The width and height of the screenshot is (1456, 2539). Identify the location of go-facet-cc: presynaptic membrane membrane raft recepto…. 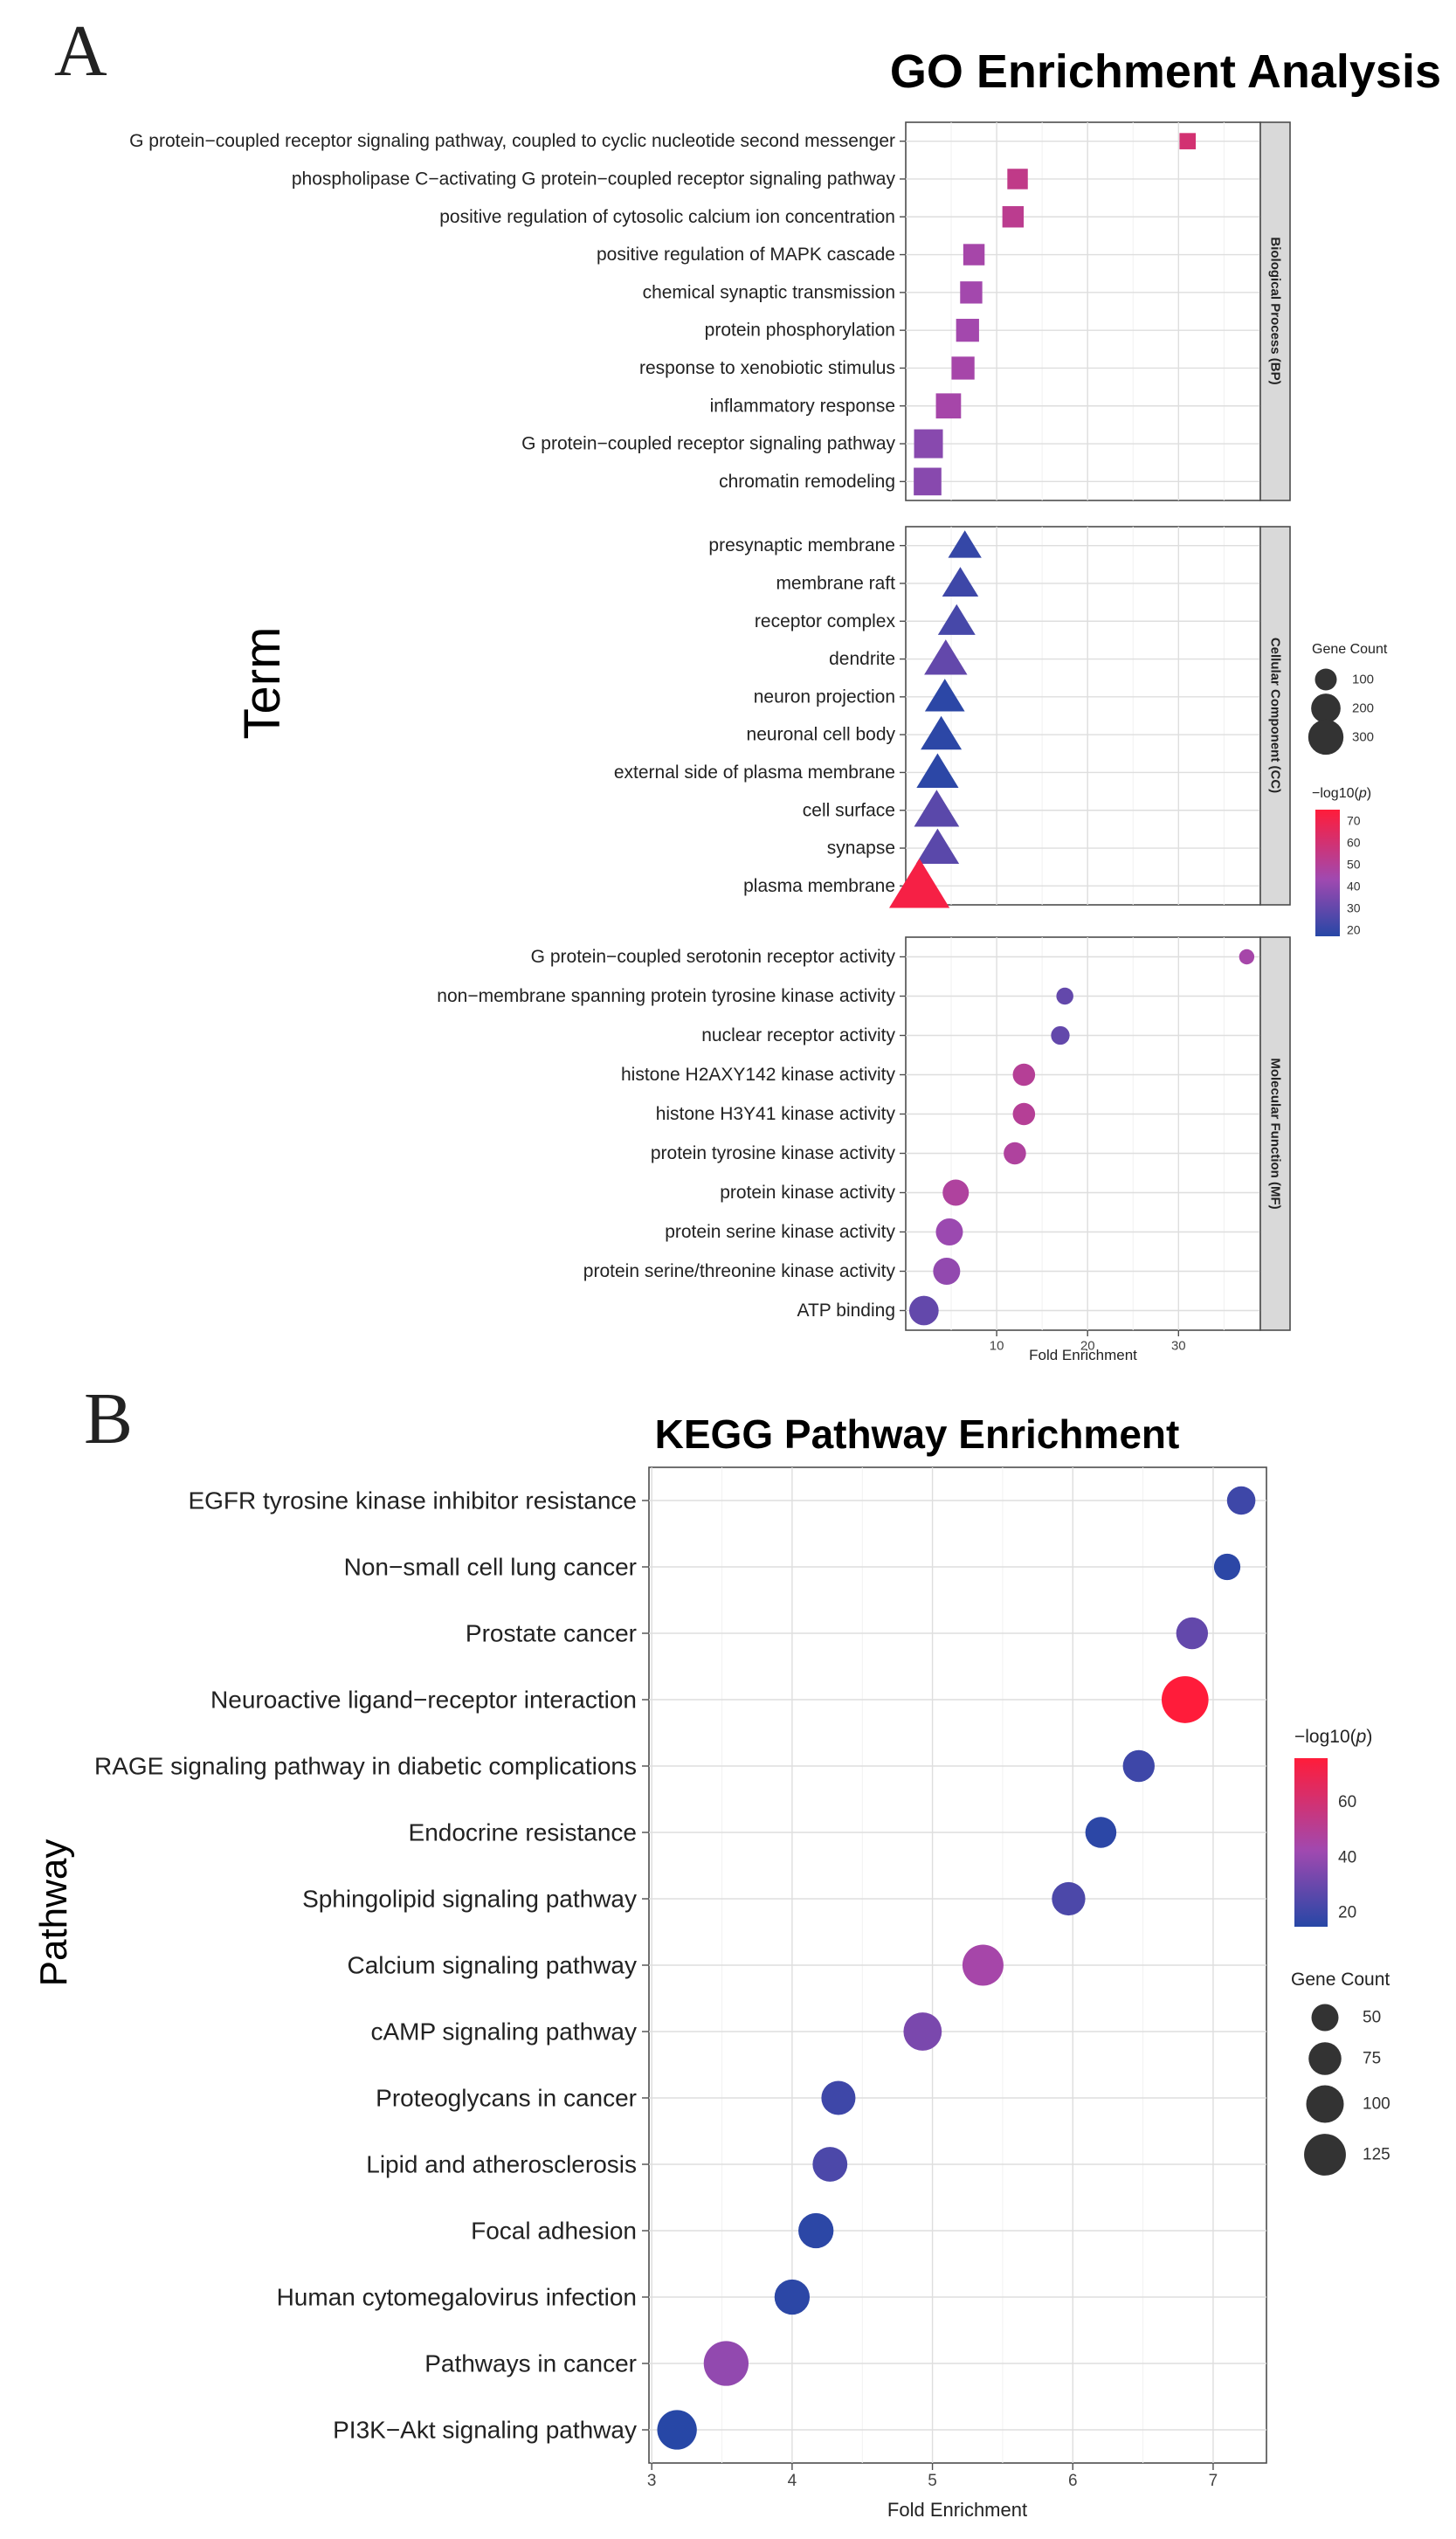
(952, 717).